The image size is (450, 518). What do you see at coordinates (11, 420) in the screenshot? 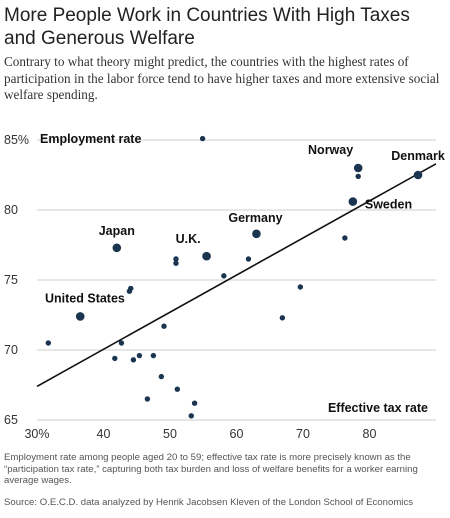
I see `y-tick-label: 65` at bounding box center [11, 420].